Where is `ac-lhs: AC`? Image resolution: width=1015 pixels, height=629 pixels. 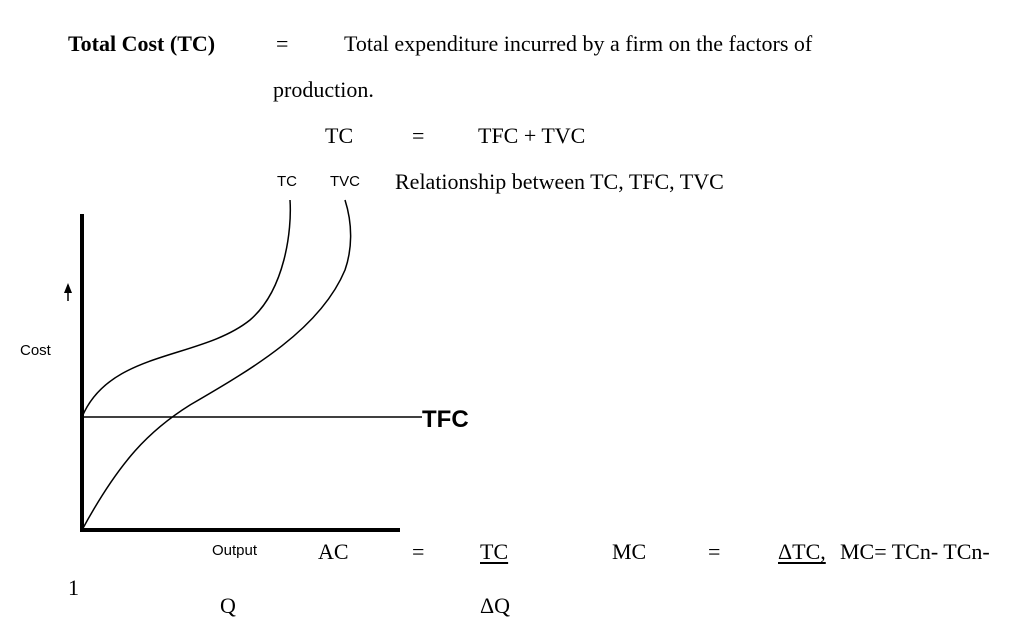 ac-lhs: AC is located at coordinates (333, 551).